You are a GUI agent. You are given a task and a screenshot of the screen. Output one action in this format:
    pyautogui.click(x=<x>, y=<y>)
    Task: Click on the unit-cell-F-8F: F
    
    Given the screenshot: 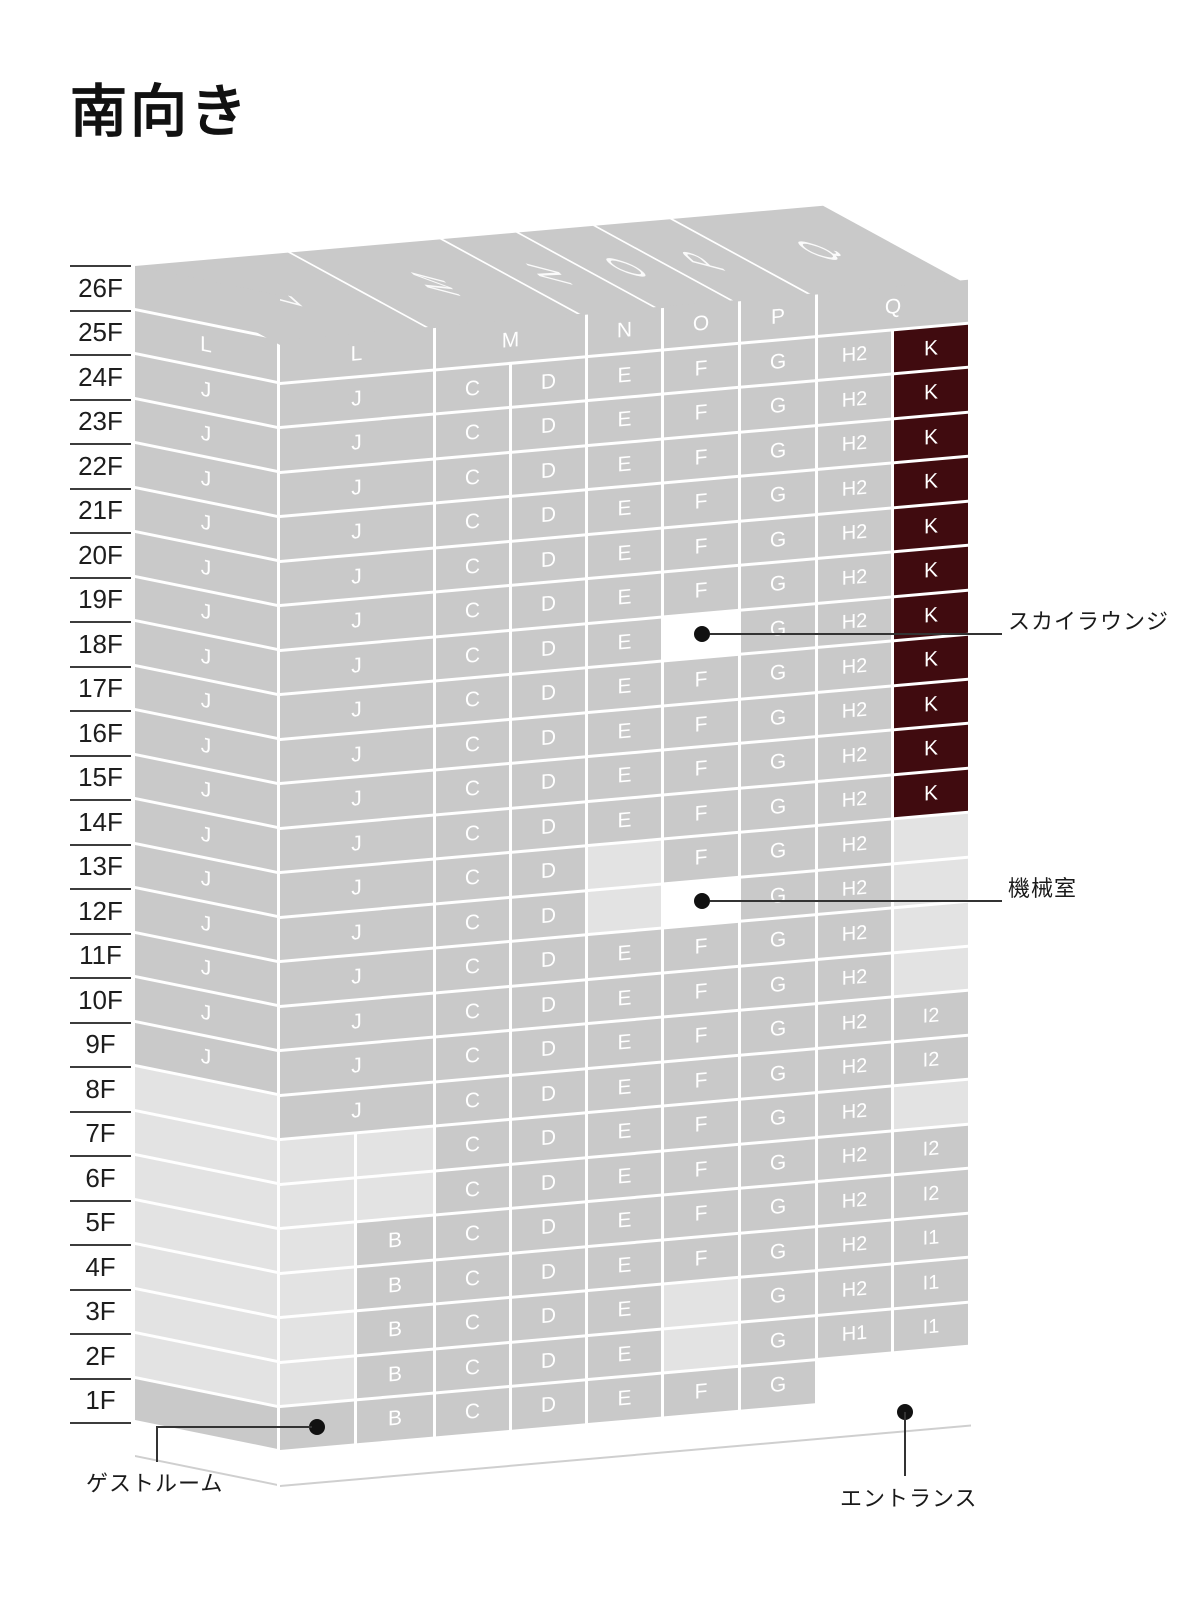 What is the action you would take?
    pyautogui.click(x=701, y=1080)
    